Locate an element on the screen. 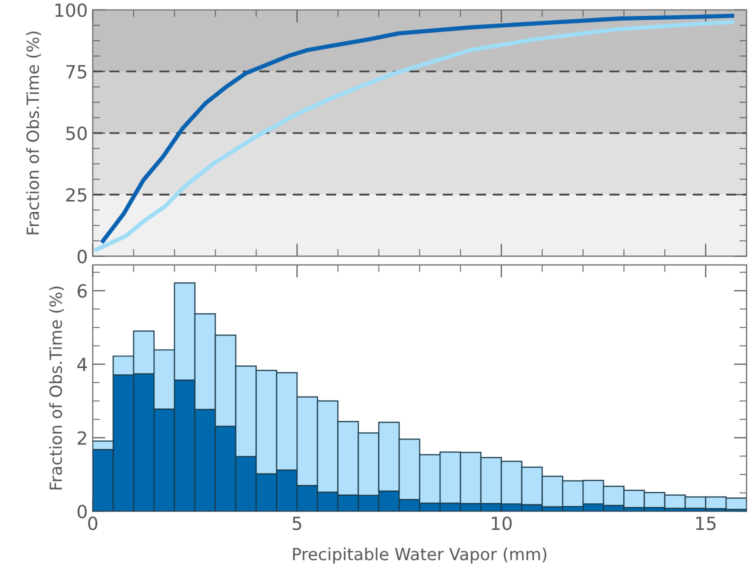  x-tick-label: 0 is located at coordinates (93, 523).